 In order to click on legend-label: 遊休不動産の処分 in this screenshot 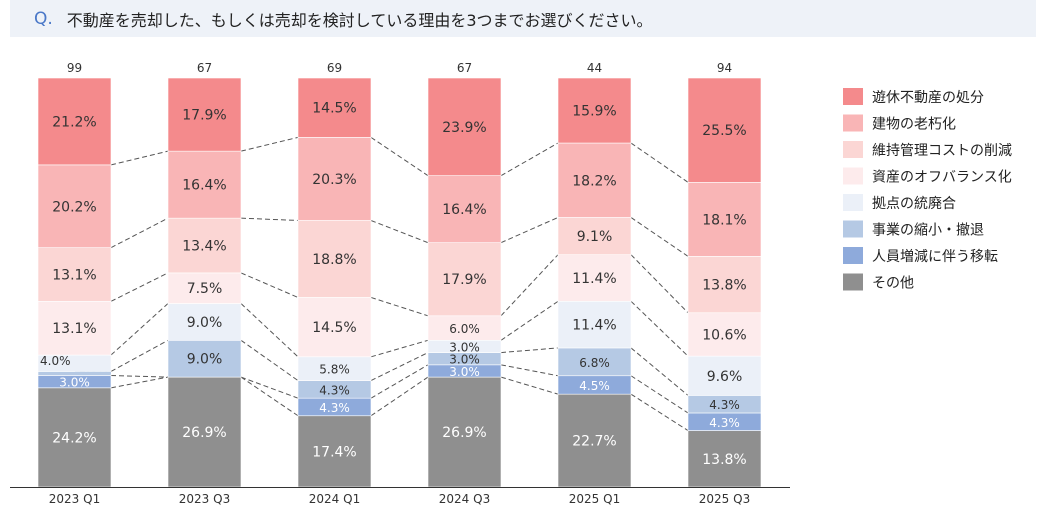, I will do `click(928, 98)`.